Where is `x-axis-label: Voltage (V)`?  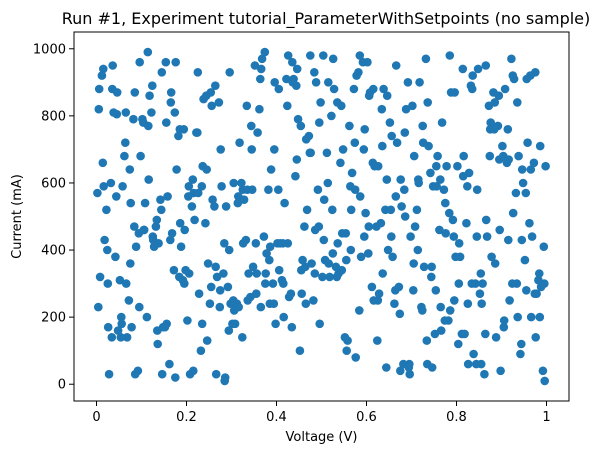 x-axis-label: Voltage (V) is located at coordinates (322, 437).